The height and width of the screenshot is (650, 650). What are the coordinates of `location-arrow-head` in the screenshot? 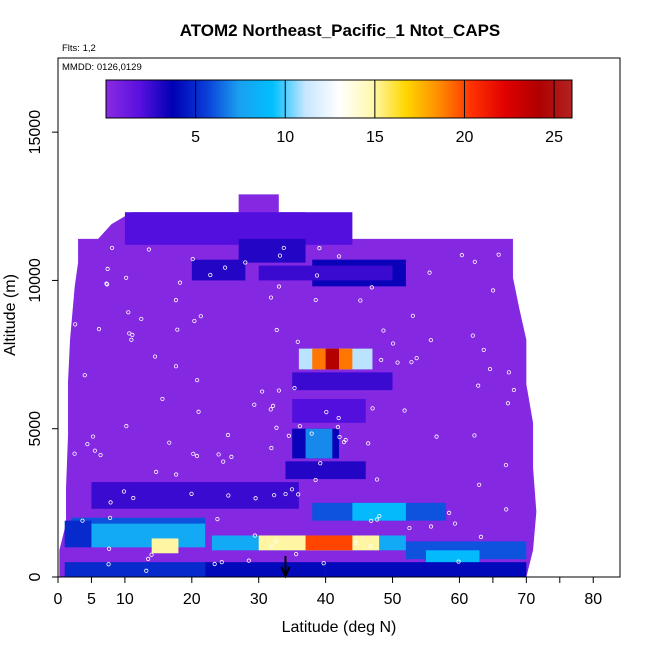 It's located at (285, 572).